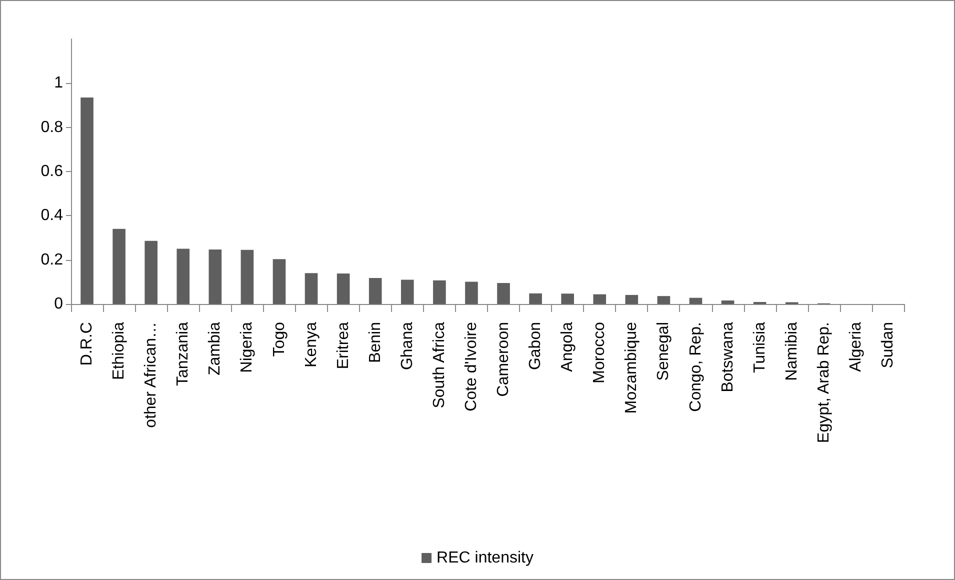 This screenshot has height=580, width=955. What do you see at coordinates (791, 351) in the screenshot?
I see `x-tick-label: Namibia` at bounding box center [791, 351].